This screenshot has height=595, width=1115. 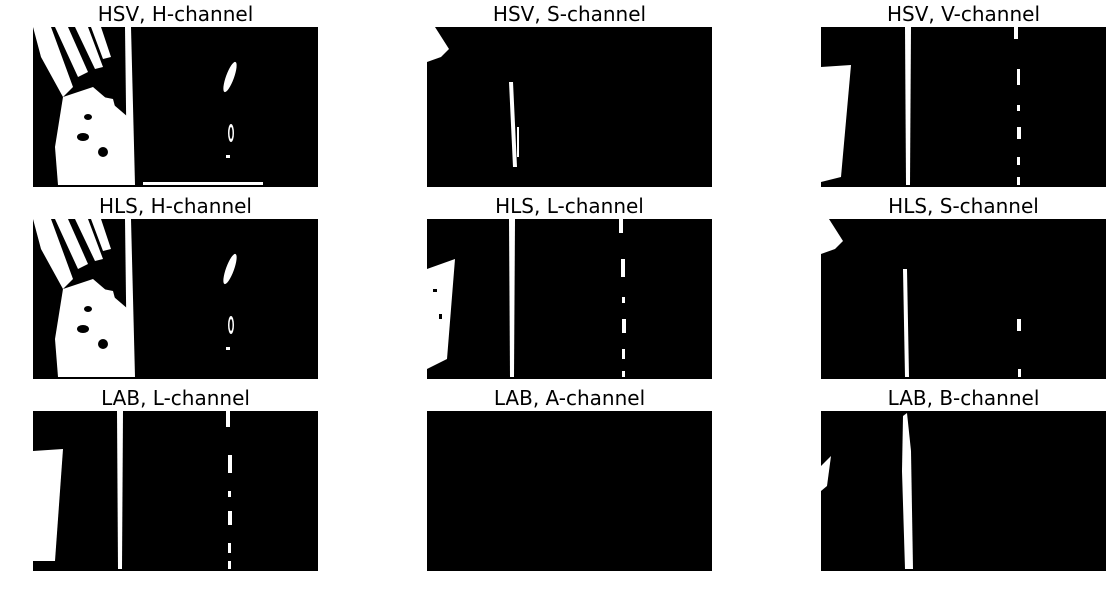 What do you see at coordinates (175, 14) in the screenshot?
I see `panel-title: HSV, H-channel` at bounding box center [175, 14].